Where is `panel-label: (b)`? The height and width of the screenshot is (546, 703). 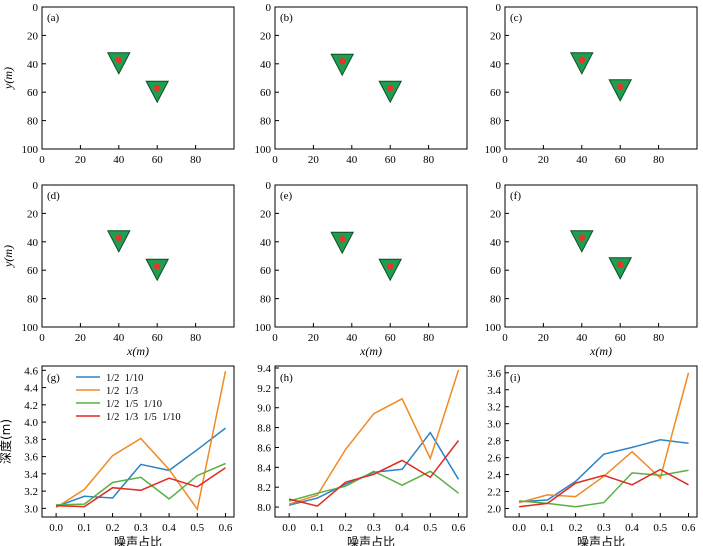
panel-label: (b) is located at coordinates (286, 18).